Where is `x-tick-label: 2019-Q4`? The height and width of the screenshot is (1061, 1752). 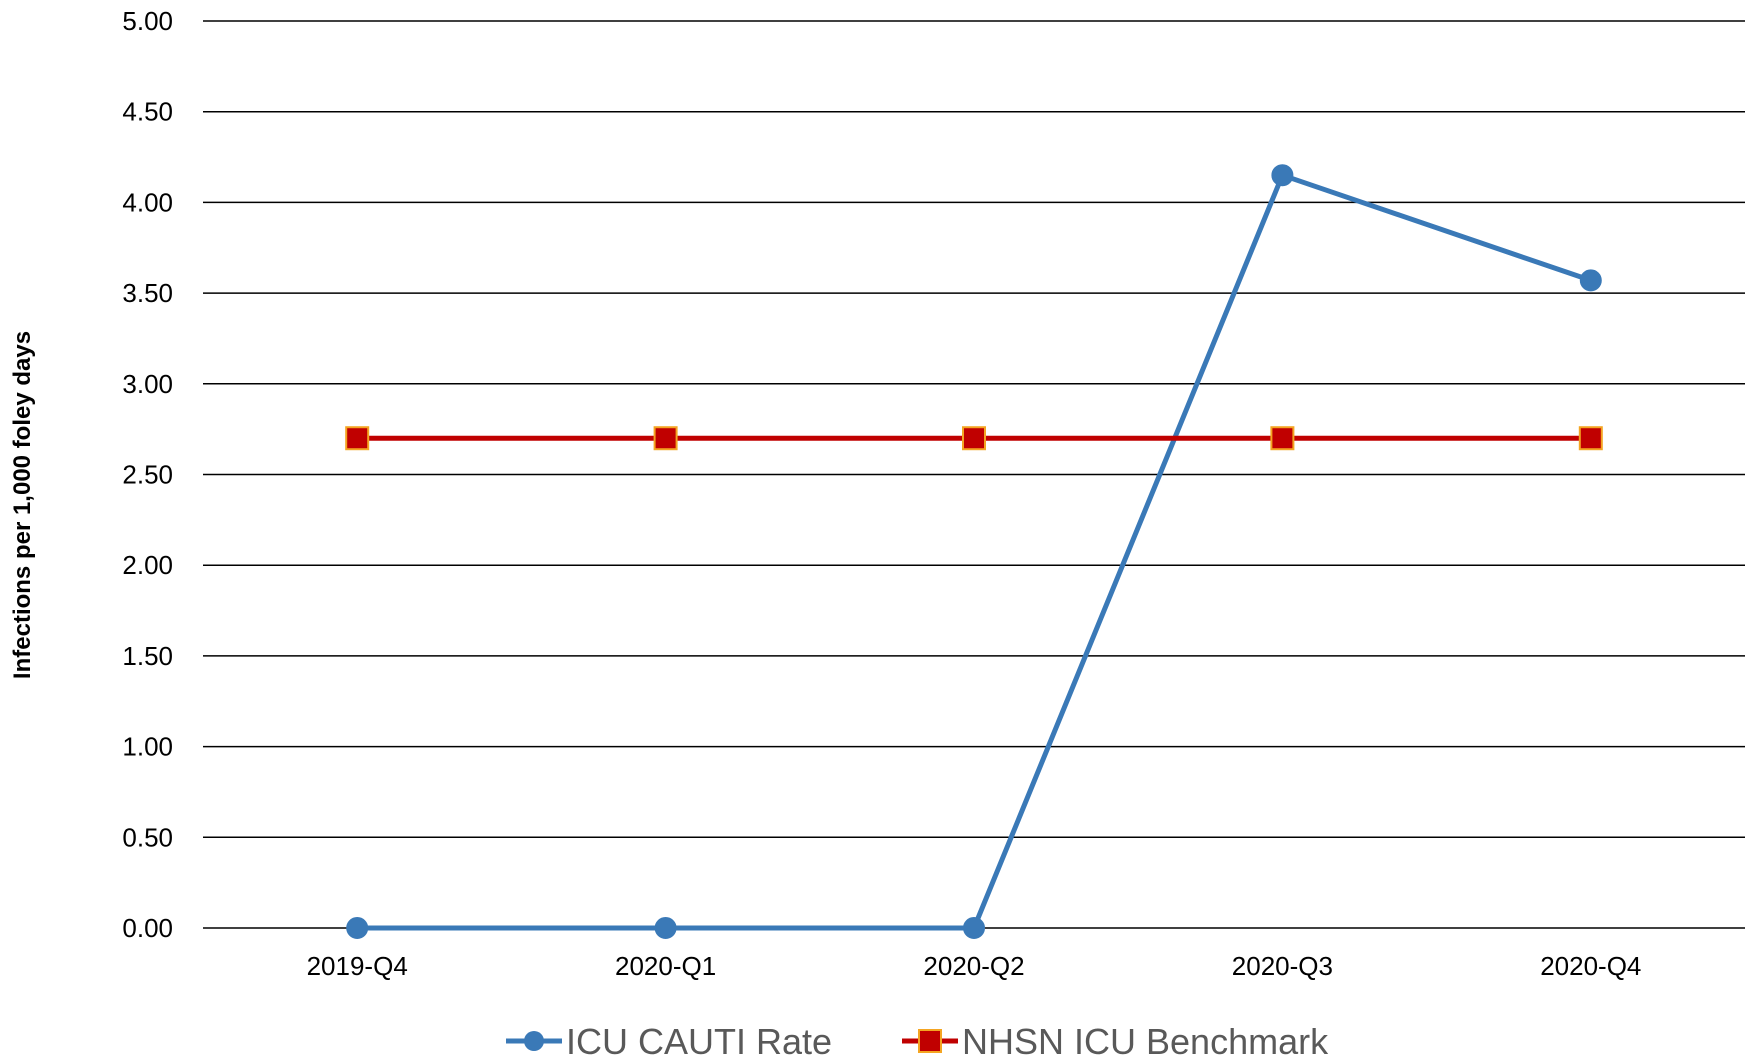 x-tick-label: 2019-Q4 is located at coordinates (357, 966).